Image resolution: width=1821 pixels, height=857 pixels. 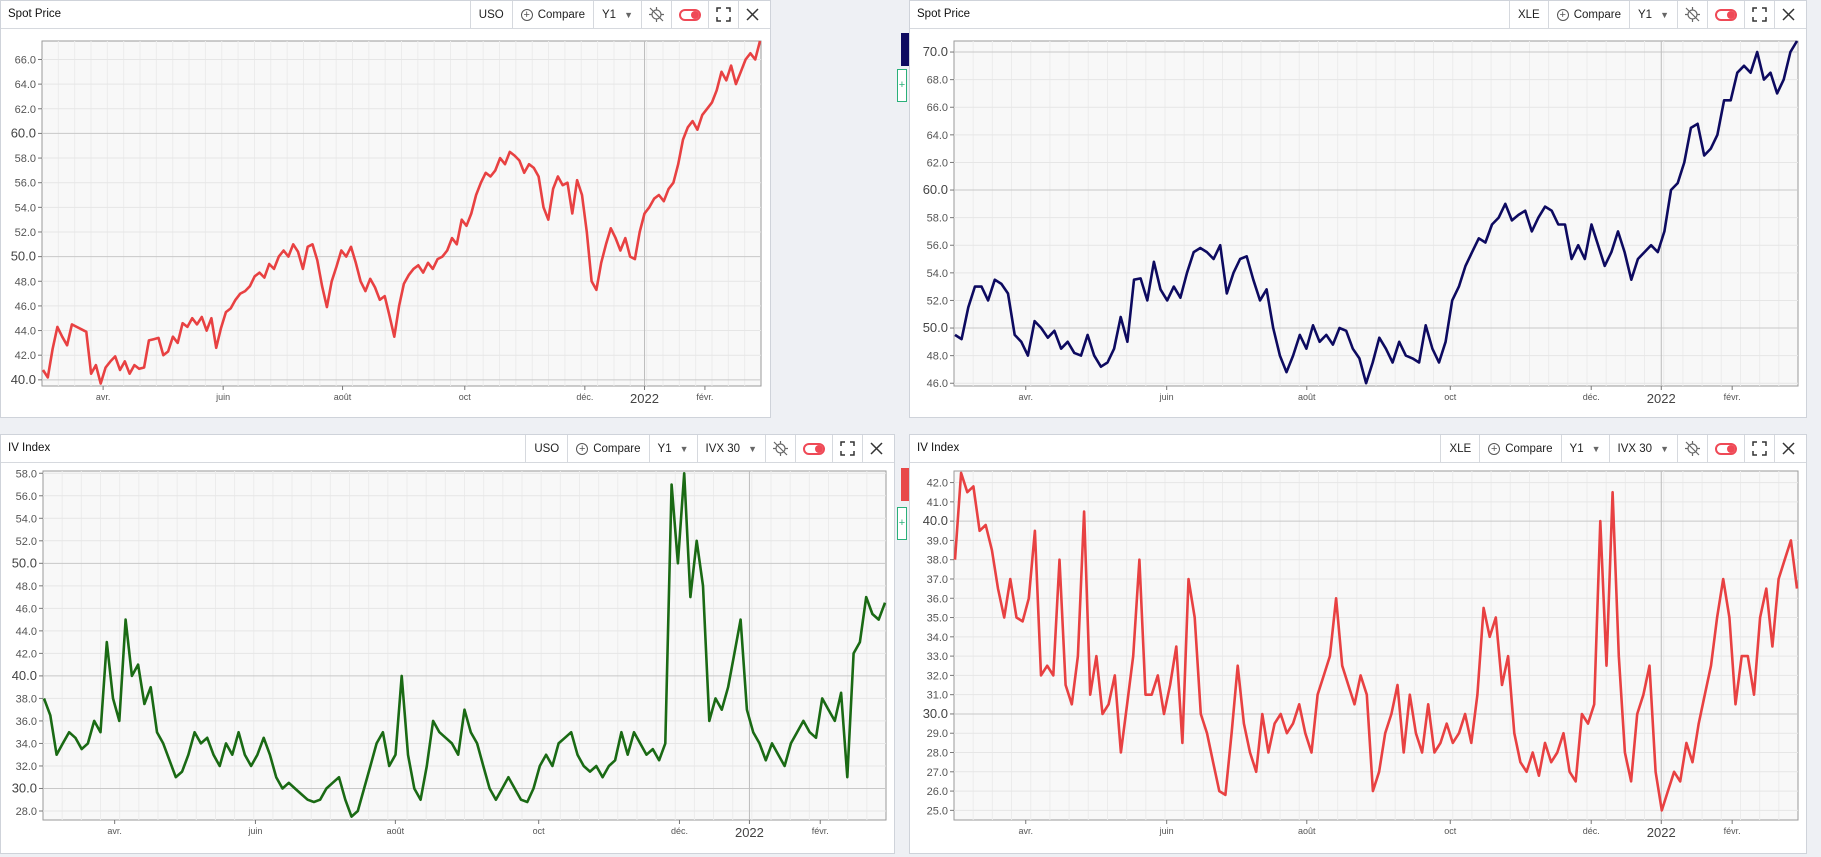 I want to click on panel-header: IV Index USO + Compare Y1 ▼ IVX 30 ▼, so click(x=447, y=449).